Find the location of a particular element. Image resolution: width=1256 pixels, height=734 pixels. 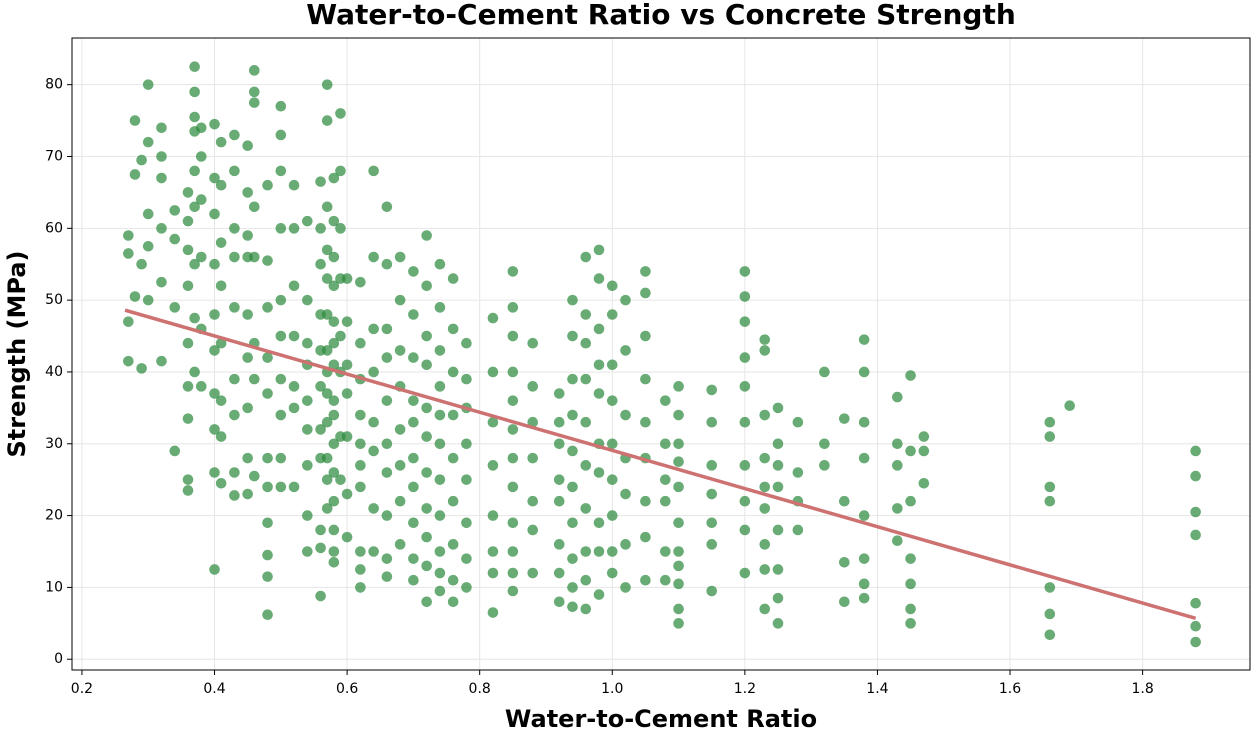

y-tick-label: 80 is located at coordinates (54, 85).